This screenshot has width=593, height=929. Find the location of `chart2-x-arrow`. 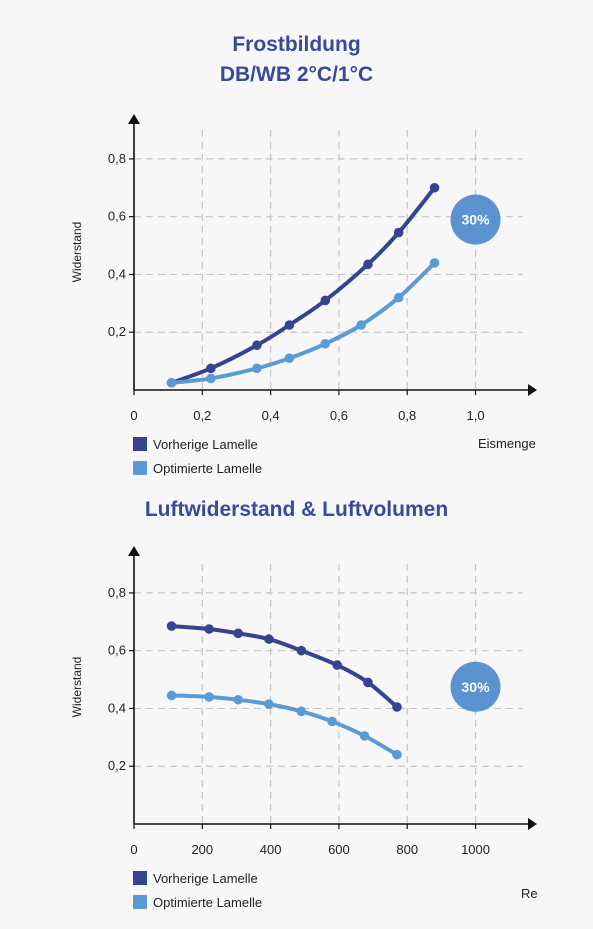

chart2-x-arrow is located at coordinates (532, 824).